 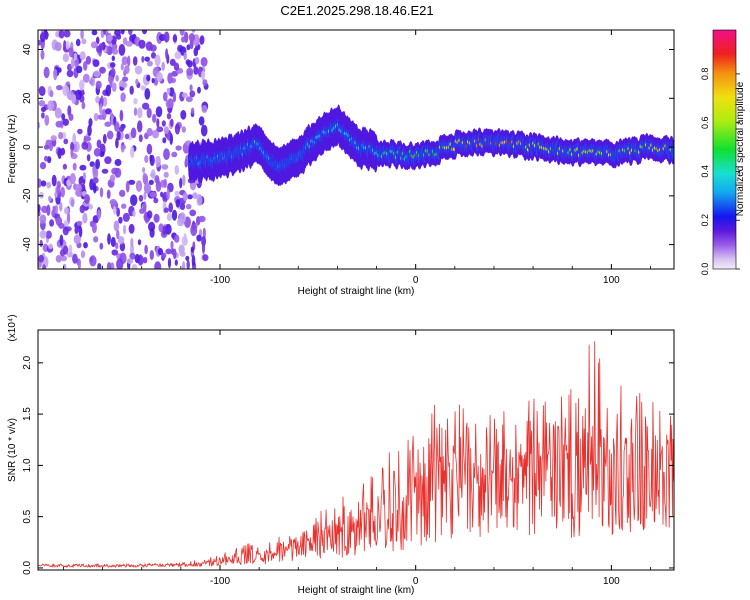 What do you see at coordinates (416, 280) in the screenshot?
I see `top-x-tick-label: 0` at bounding box center [416, 280].